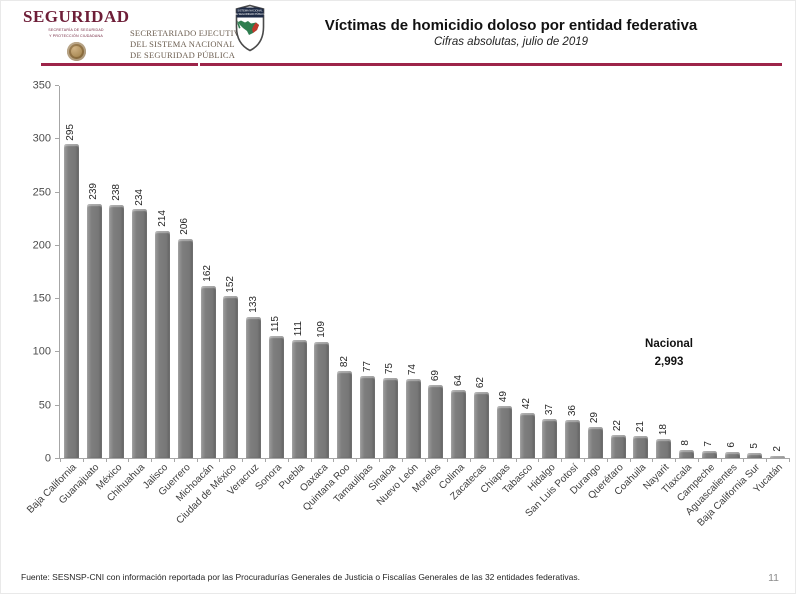  Describe the element at coordinates (157, 289) in the screenshot. I see `bar-column: 214 Jalisco` at that location.